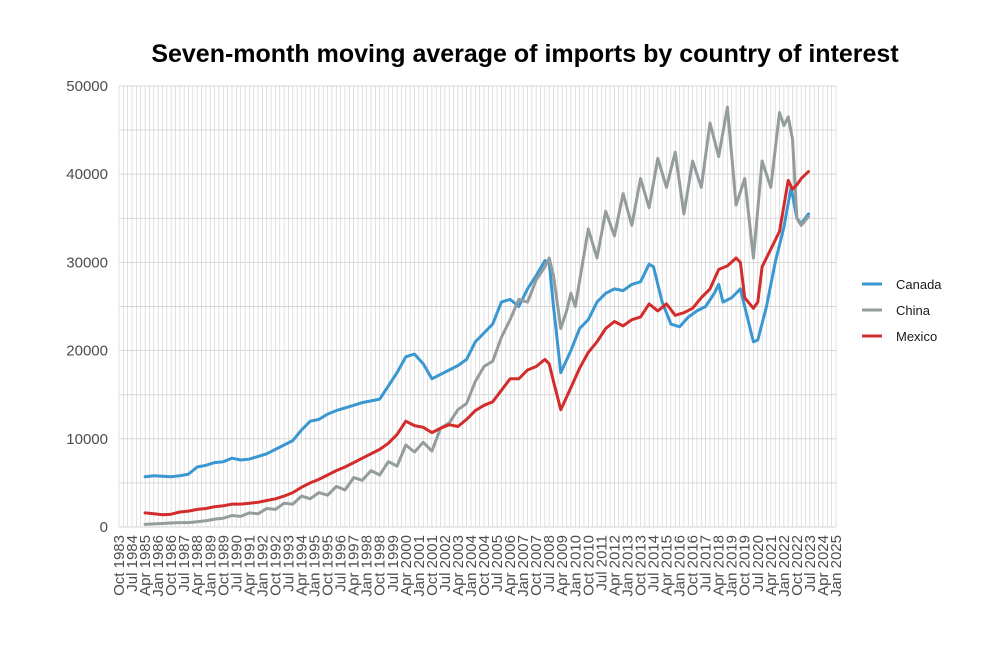  Describe the element at coordinates (262, 566) in the screenshot. I see `x-tick-label: Jan 1992` at that location.